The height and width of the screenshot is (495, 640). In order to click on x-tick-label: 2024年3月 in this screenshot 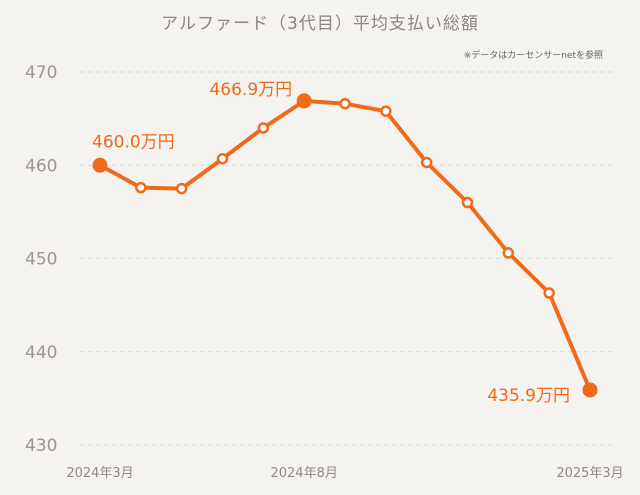, I will do `click(99, 473)`.